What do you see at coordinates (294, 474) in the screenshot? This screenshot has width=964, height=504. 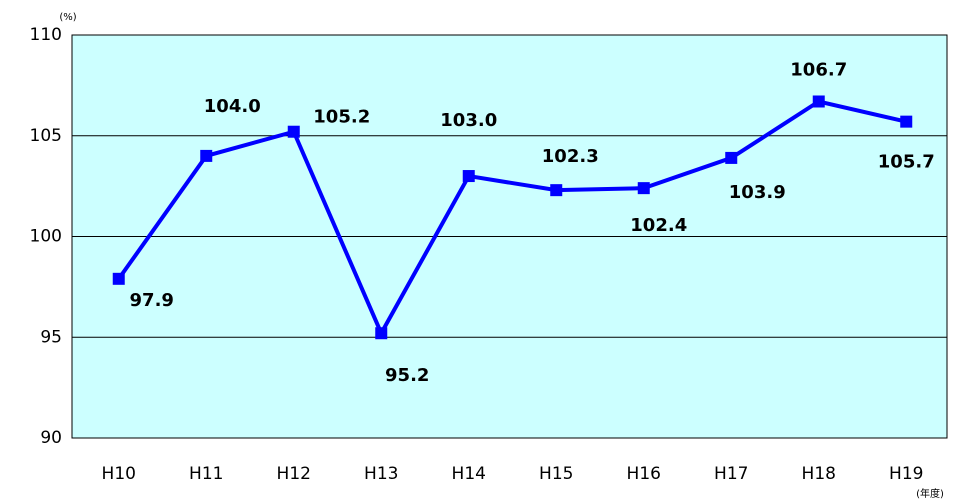 I see `x-tick-label: H12` at bounding box center [294, 474].